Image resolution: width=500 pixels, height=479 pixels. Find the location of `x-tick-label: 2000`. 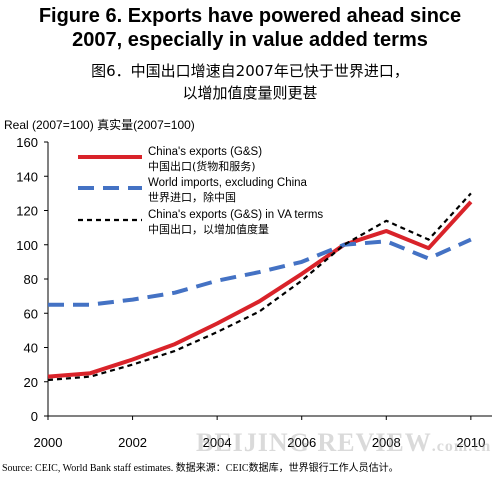

x-tick-label: 2000 is located at coordinates (48, 442).